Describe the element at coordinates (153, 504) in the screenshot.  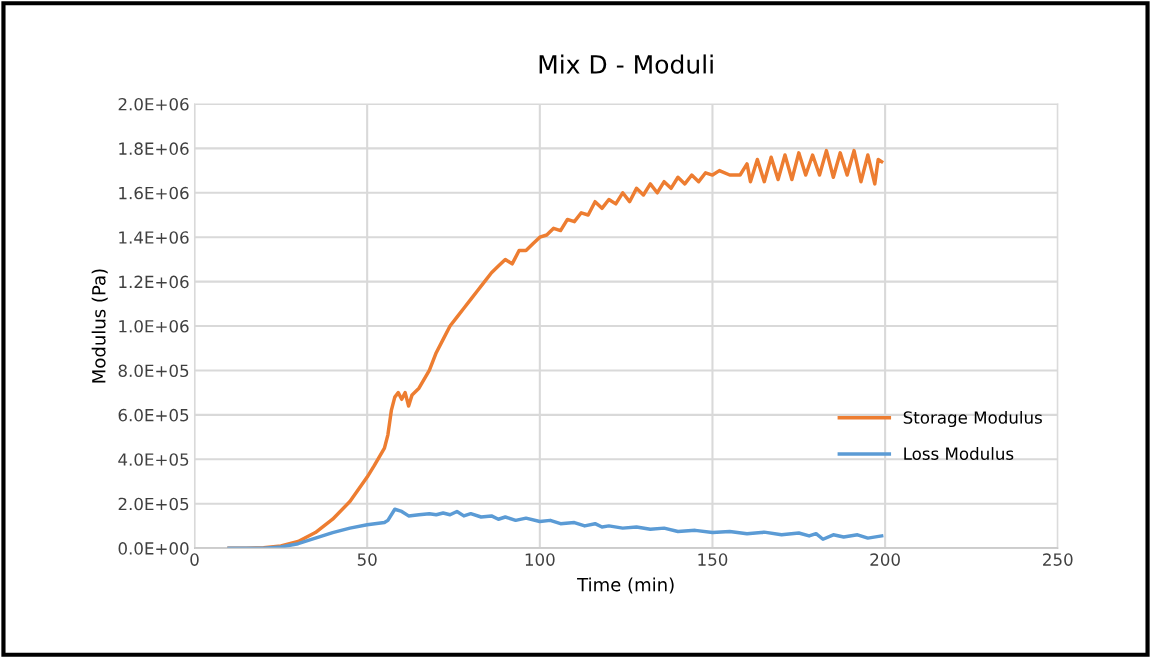
I see `y-tick-label: 2.0E+05` at that location.